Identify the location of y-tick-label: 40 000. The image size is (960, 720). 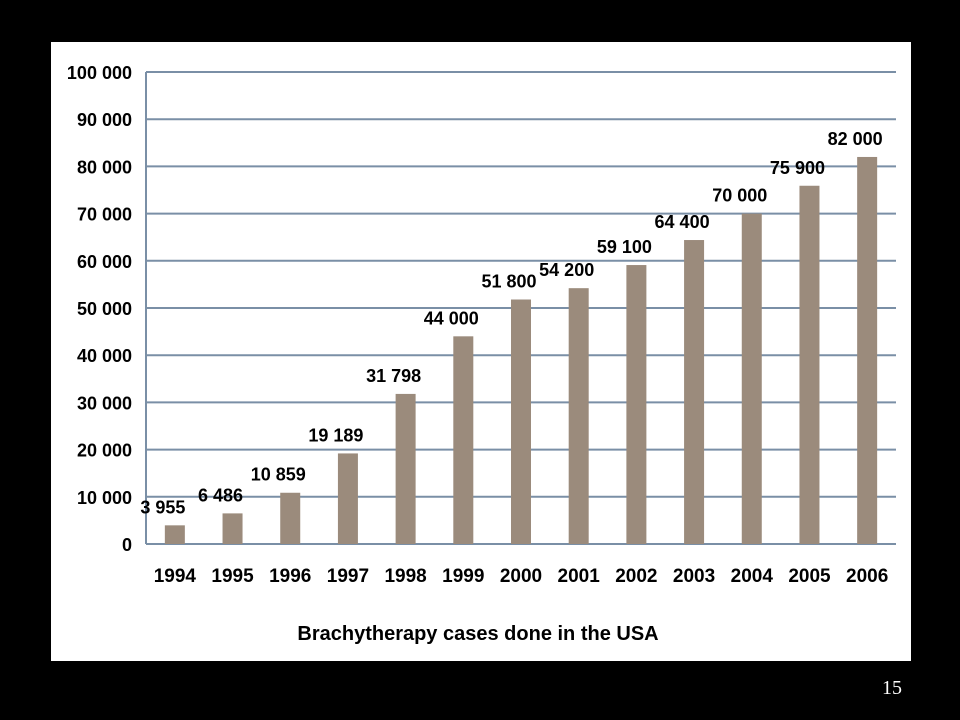
(104, 356).